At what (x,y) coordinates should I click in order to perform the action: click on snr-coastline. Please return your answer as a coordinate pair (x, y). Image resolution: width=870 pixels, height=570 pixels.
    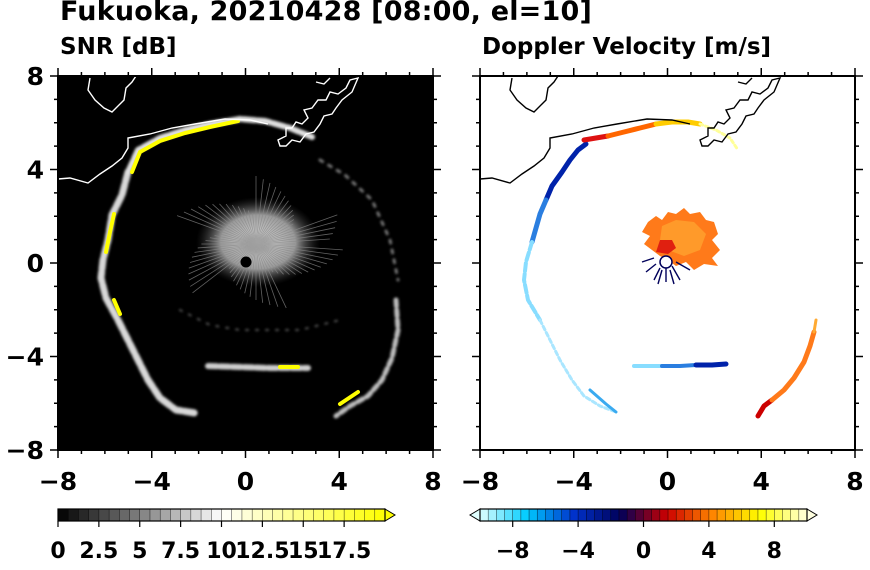
    Looking at the image, I should click on (209, 130).